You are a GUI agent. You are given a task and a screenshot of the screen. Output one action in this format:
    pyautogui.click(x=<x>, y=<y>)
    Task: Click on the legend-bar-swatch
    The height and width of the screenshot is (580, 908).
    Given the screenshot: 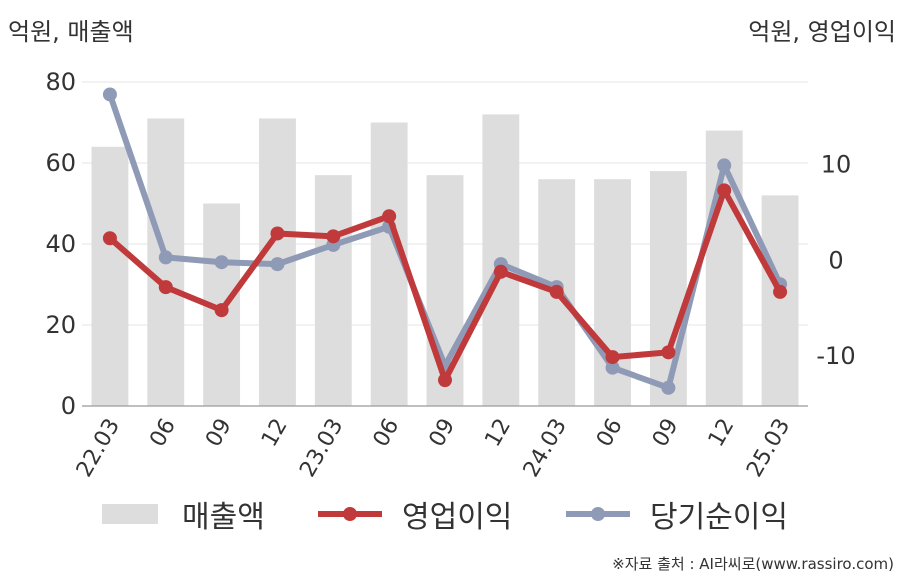 What is the action you would take?
    pyautogui.click(x=130, y=514)
    